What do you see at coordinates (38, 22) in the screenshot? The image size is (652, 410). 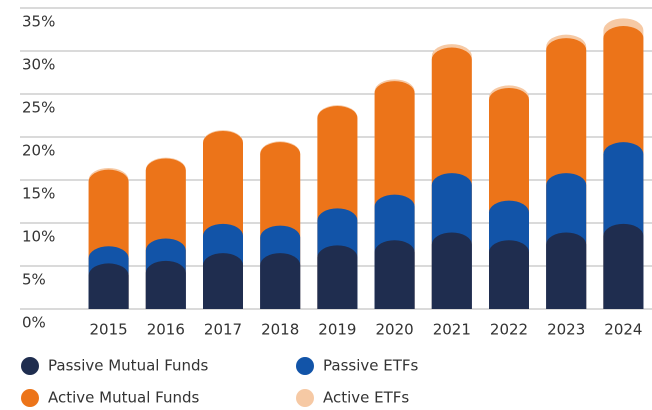 I see `y-tick-label: 35%` at bounding box center [38, 22].